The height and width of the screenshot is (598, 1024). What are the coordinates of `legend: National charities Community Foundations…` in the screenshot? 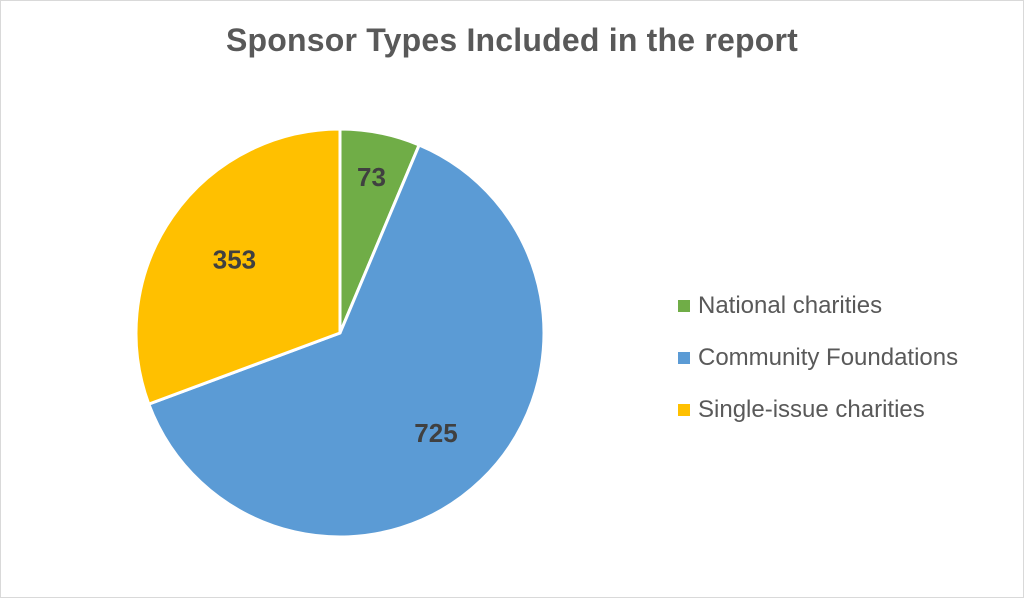 It's located at (843, 358).